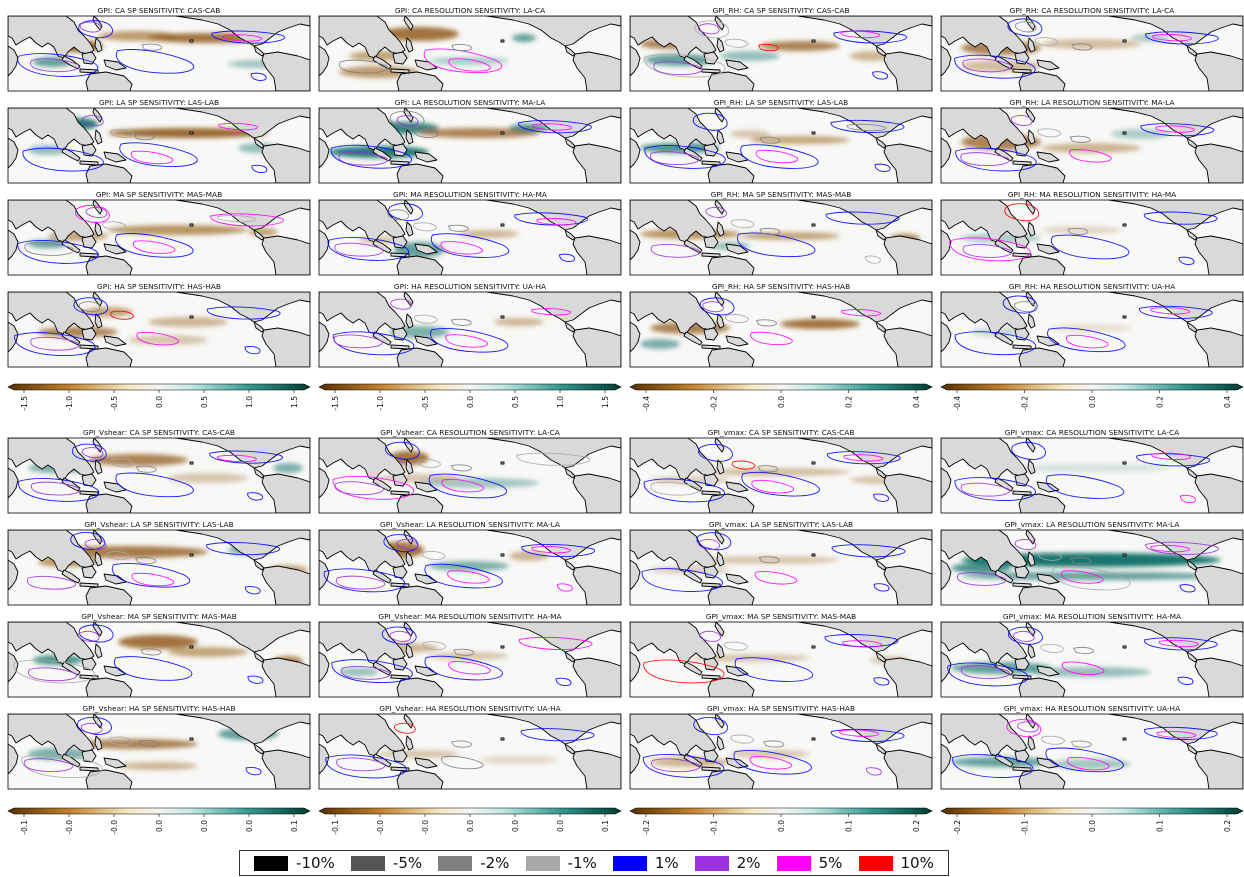 The height and width of the screenshot is (877, 1244). What do you see at coordinates (781, 432) in the screenshot?
I see `panel-title: GPI_vmax: CA SP SENSITIVITY: CAS-CAB` at bounding box center [781, 432].